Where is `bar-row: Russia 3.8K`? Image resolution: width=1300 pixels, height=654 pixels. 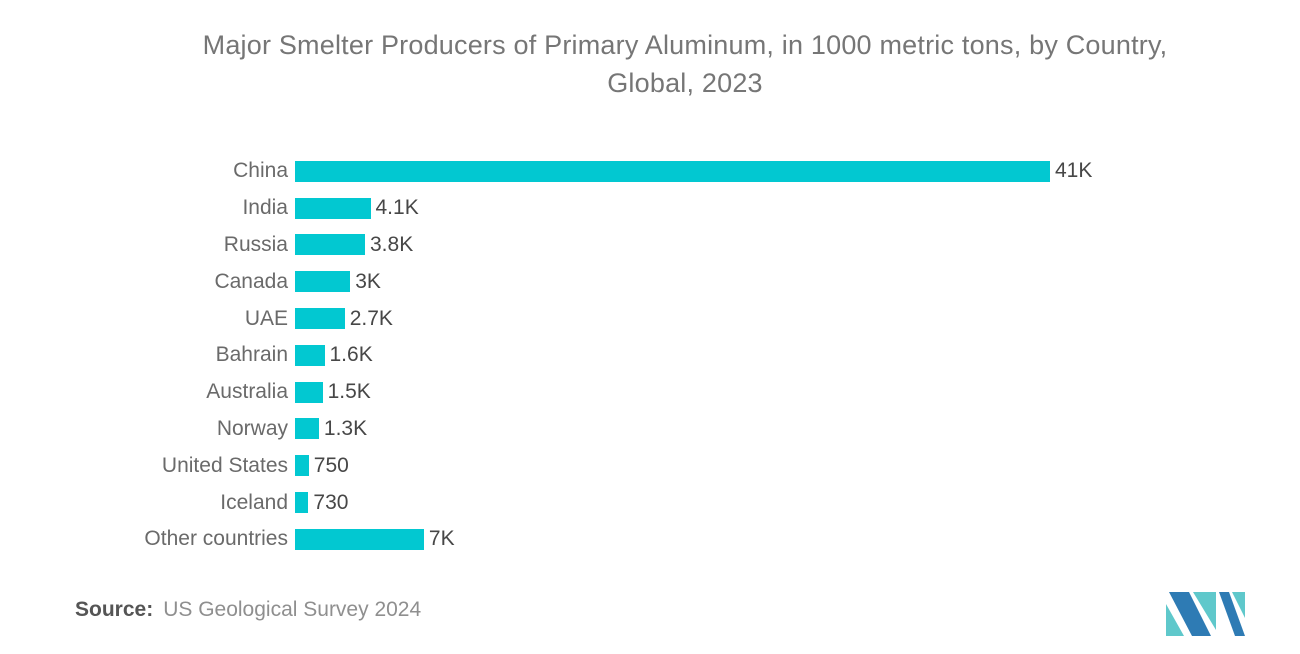 bar-row: Russia 3.8K is located at coordinates (592, 245).